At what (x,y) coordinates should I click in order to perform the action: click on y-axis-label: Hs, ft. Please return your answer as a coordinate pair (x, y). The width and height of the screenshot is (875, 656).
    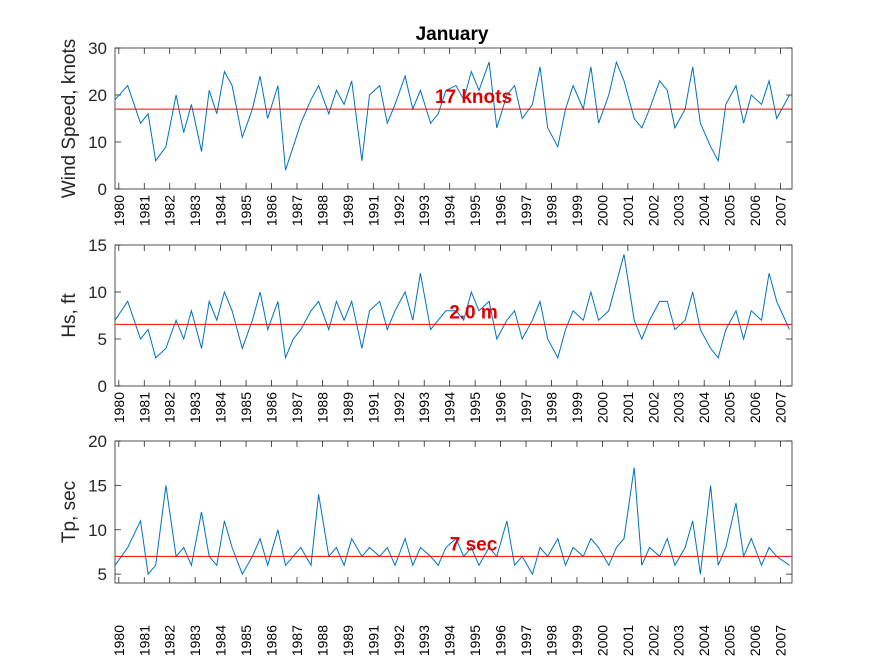
    Looking at the image, I should click on (69, 315).